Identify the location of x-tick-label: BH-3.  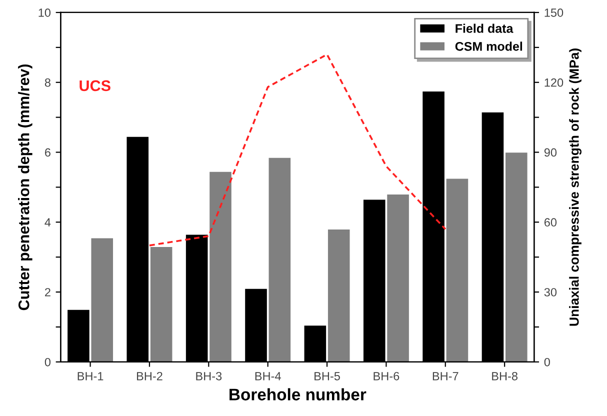
(209, 376).